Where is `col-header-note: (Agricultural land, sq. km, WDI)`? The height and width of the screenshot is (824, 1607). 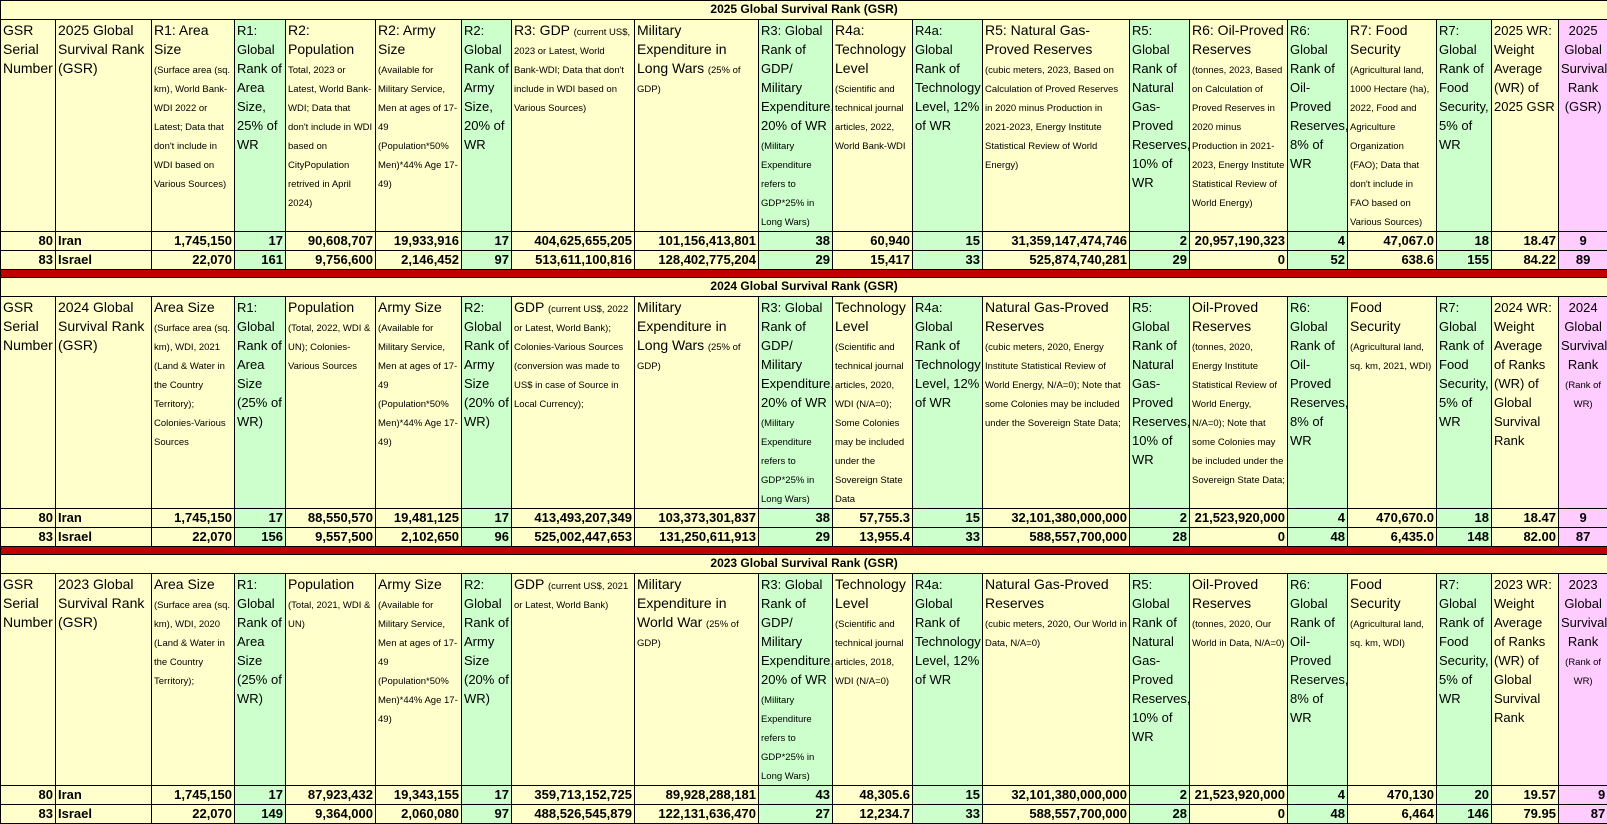 col-header-note: (Agricultural land, sq. km, WDI) is located at coordinates (1387, 634).